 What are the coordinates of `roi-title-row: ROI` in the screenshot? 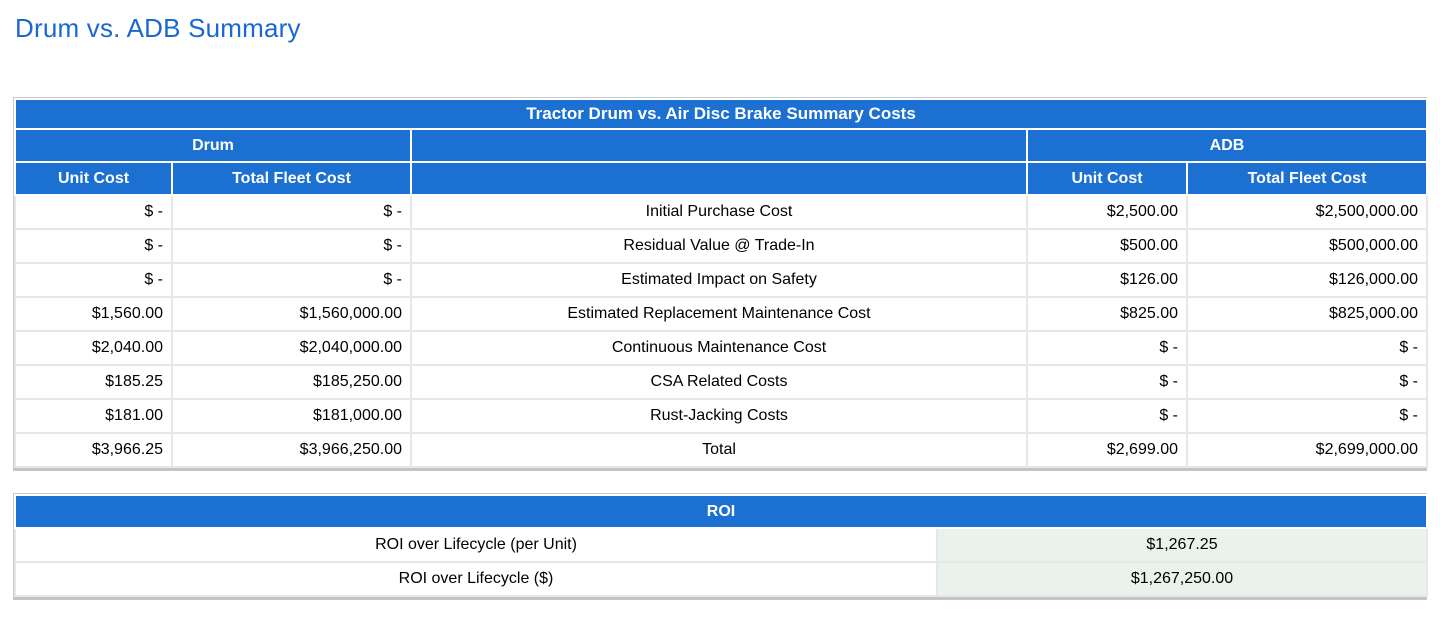 It's located at (721, 511).